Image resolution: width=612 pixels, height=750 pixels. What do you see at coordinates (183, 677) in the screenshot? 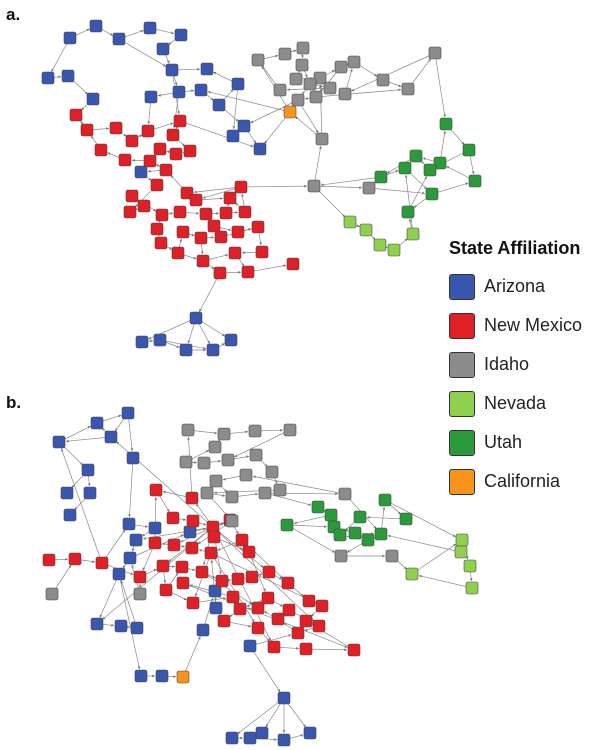
I see `node-california` at bounding box center [183, 677].